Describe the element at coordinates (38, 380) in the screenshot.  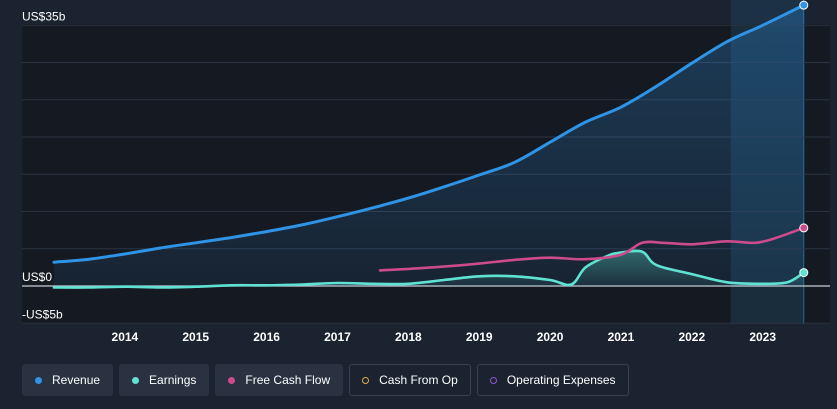
I see `revenue-dot-icon` at that location.